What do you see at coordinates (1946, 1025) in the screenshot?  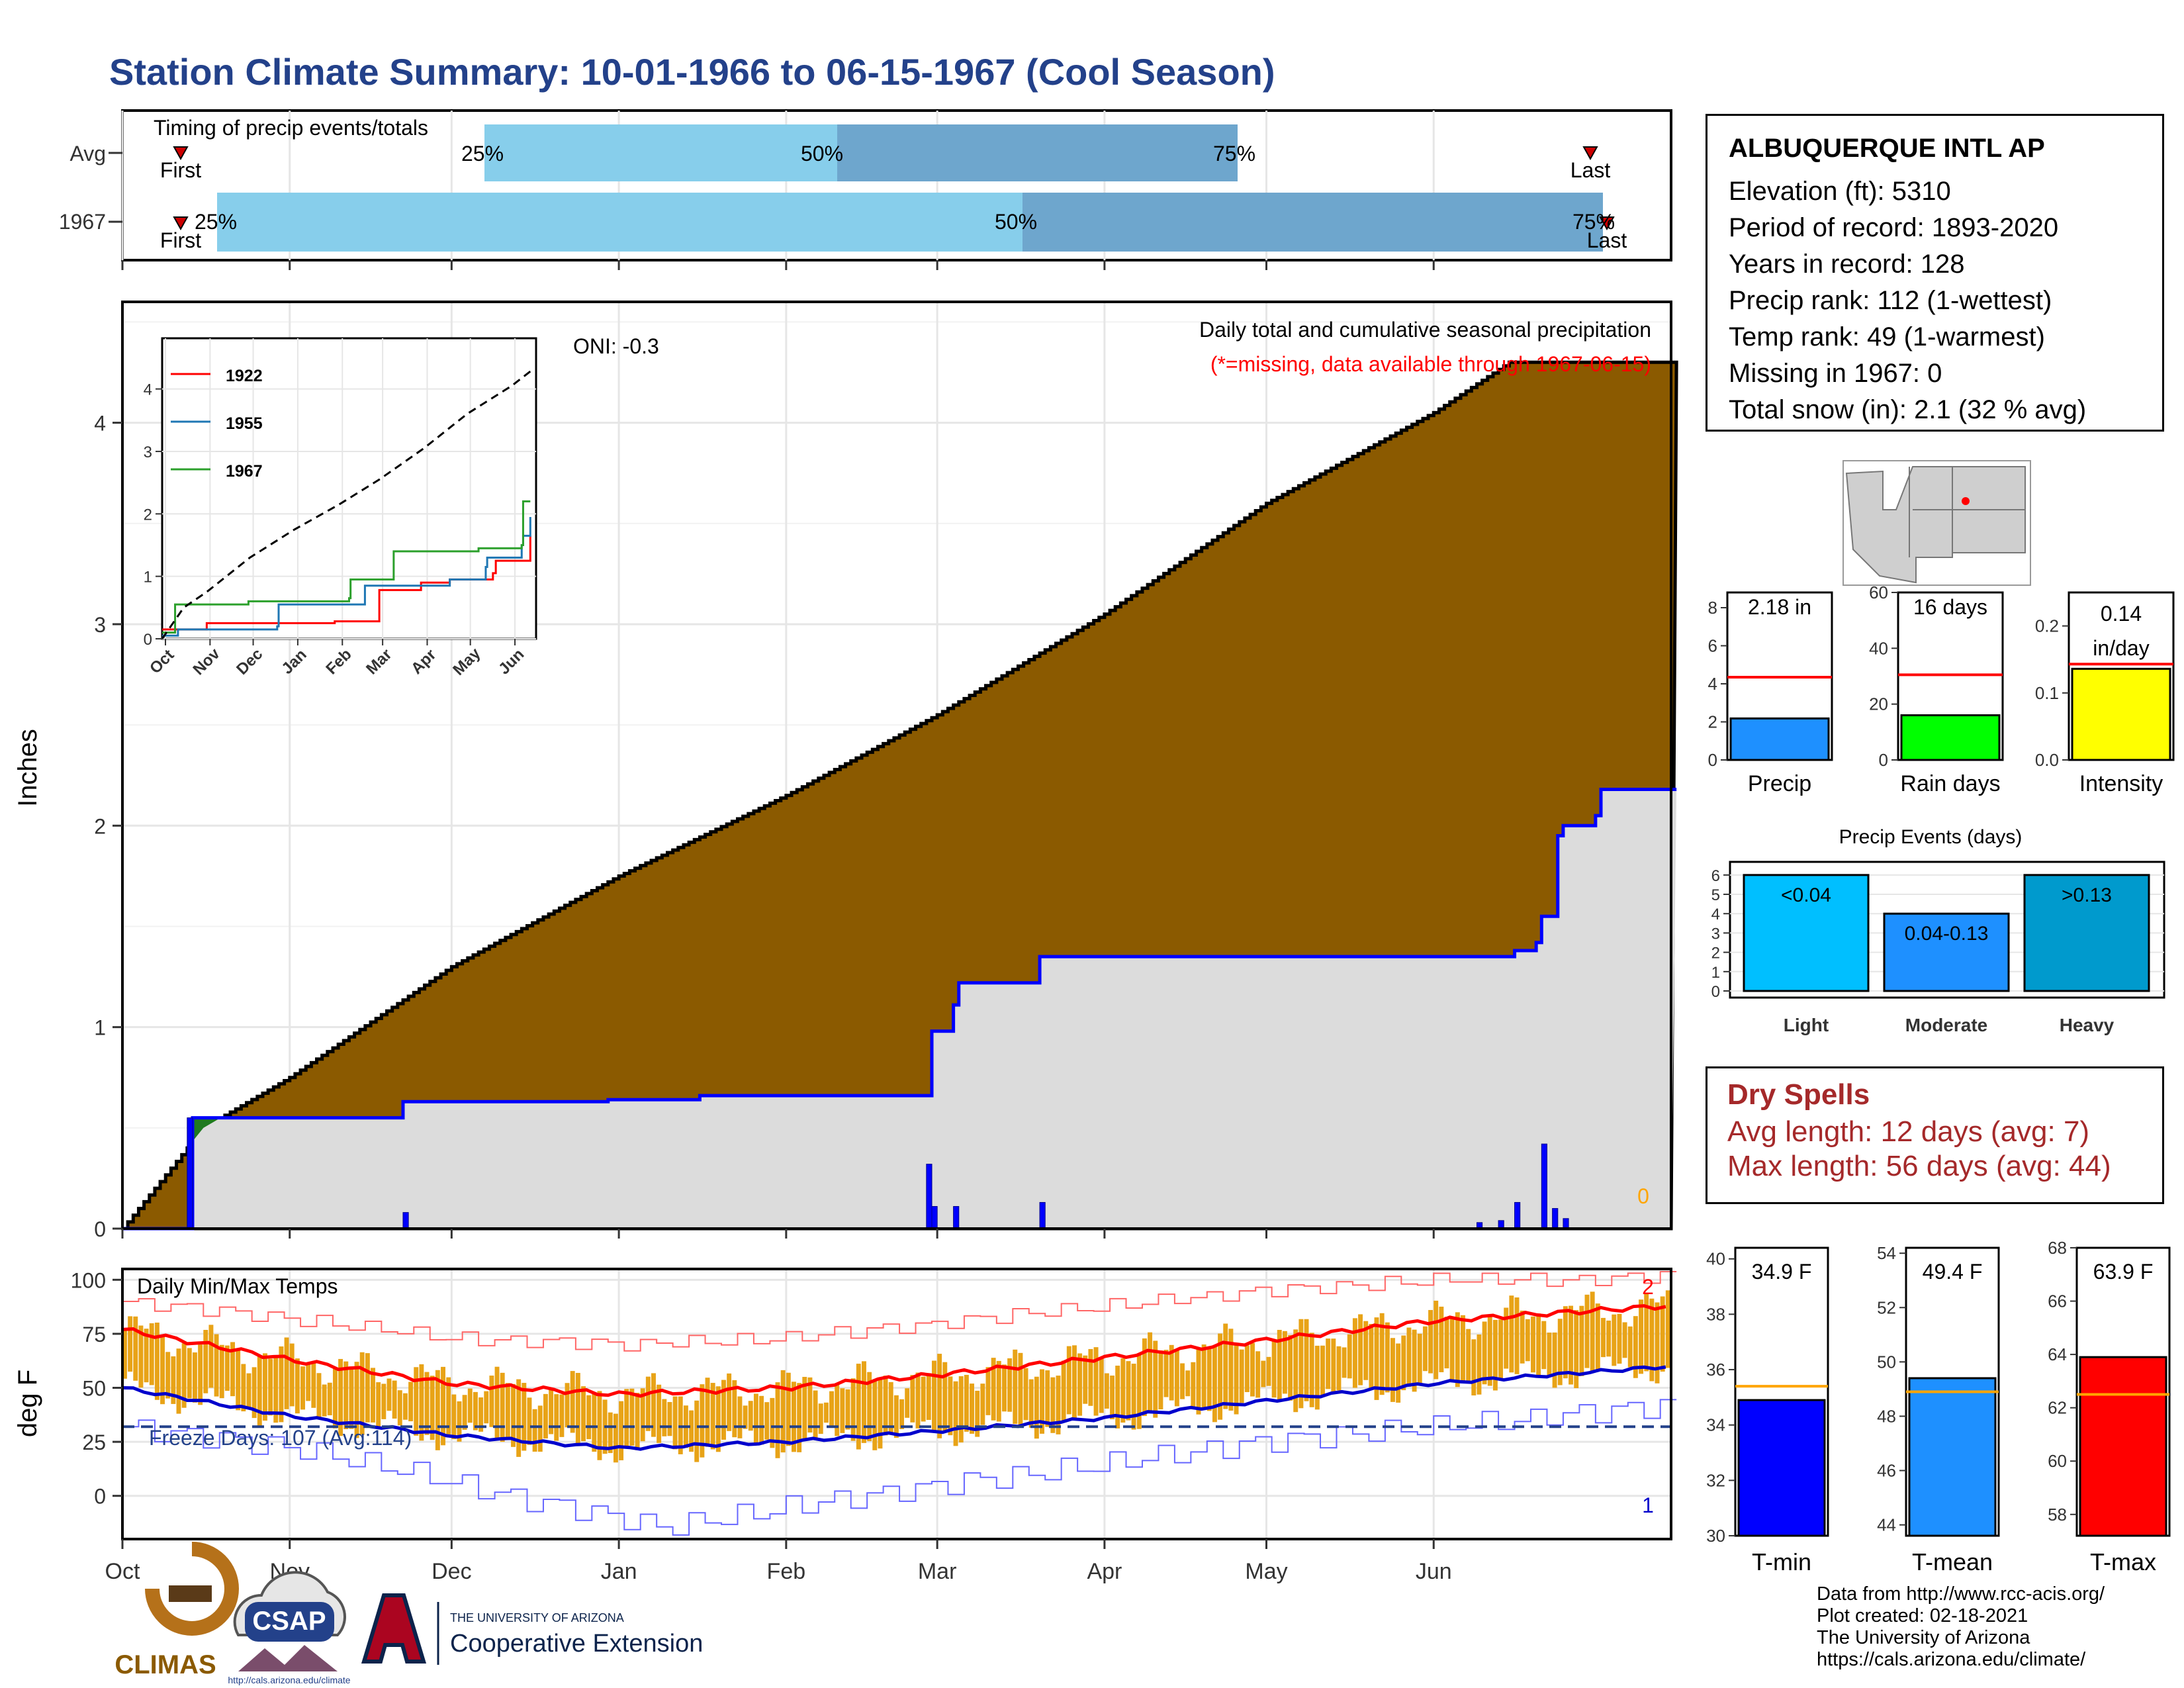 I see `events-label-moderate: Moderate` at bounding box center [1946, 1025].